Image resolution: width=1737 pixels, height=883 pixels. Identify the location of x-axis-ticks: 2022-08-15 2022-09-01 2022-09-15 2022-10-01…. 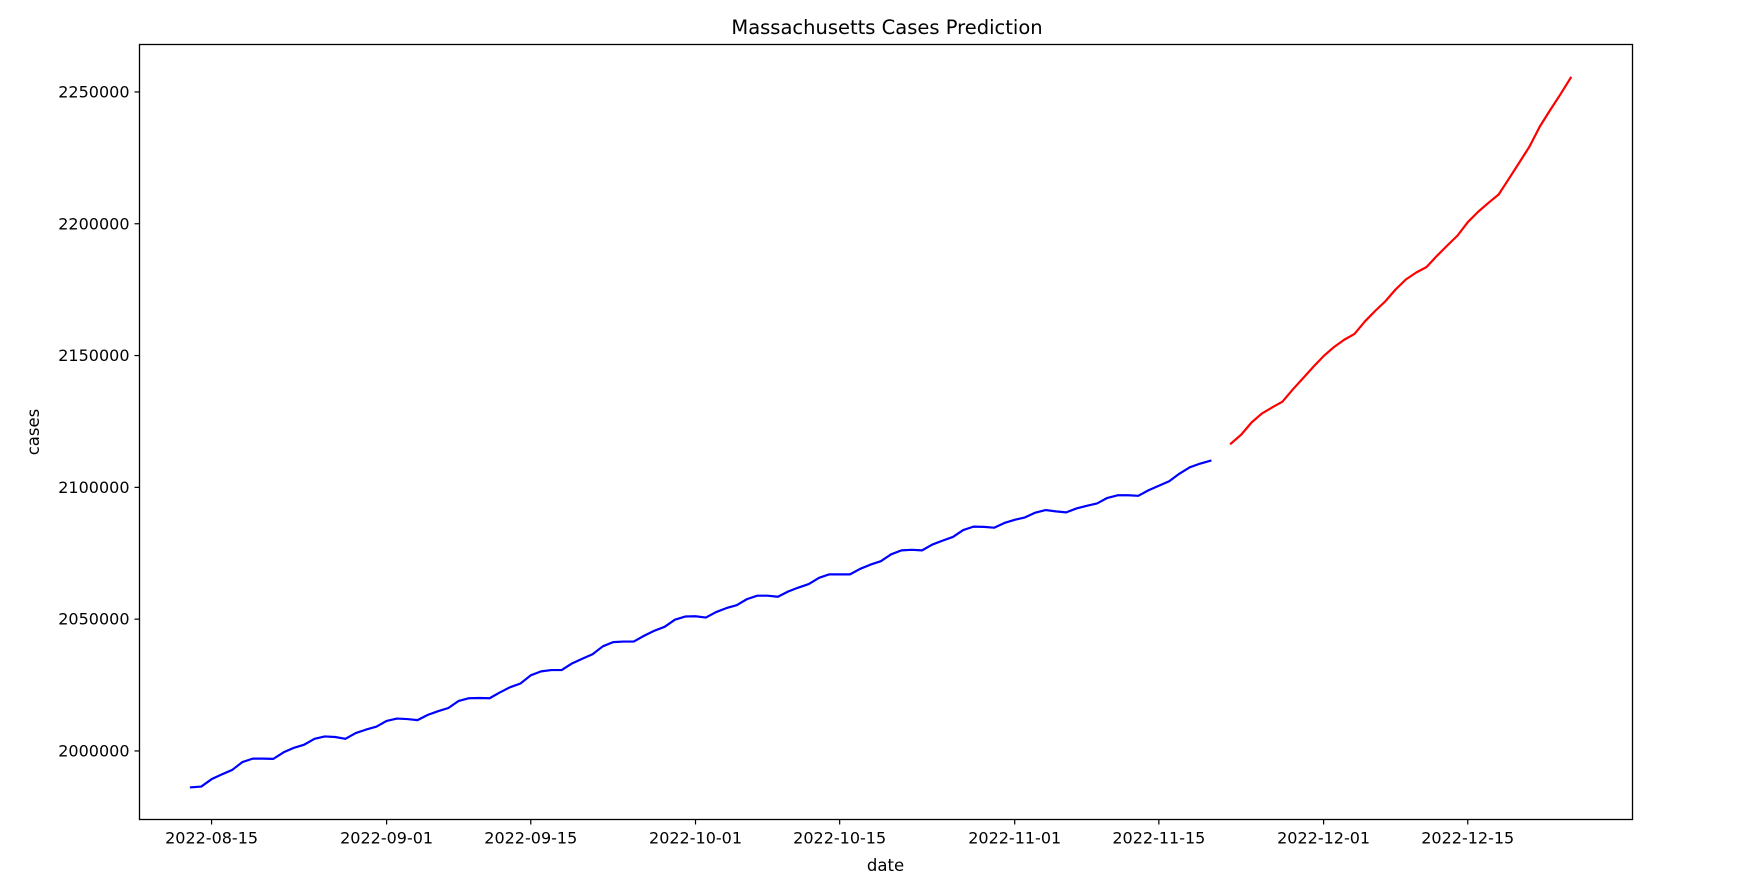
(839, 833).